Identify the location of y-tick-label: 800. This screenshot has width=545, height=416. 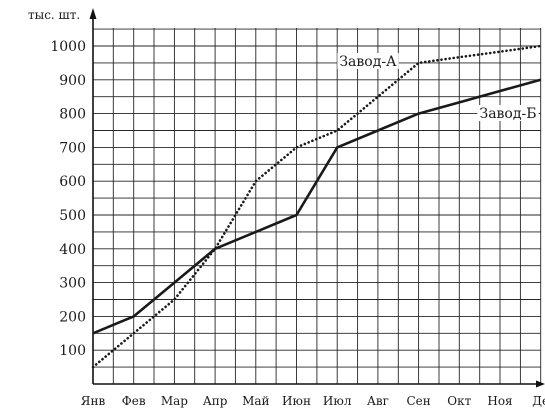
(72, 115).